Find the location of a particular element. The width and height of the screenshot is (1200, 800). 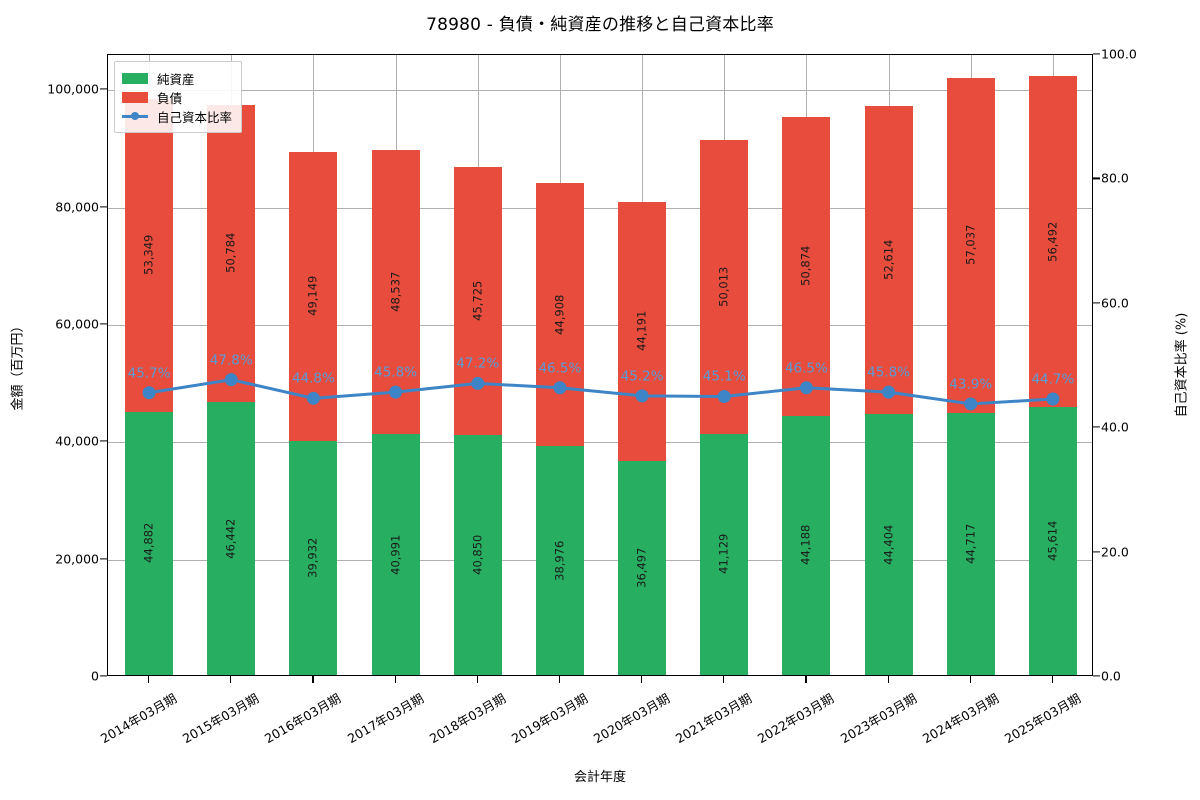

bar-segment-equity: 45,614 is located at coordinates (1052, 541).